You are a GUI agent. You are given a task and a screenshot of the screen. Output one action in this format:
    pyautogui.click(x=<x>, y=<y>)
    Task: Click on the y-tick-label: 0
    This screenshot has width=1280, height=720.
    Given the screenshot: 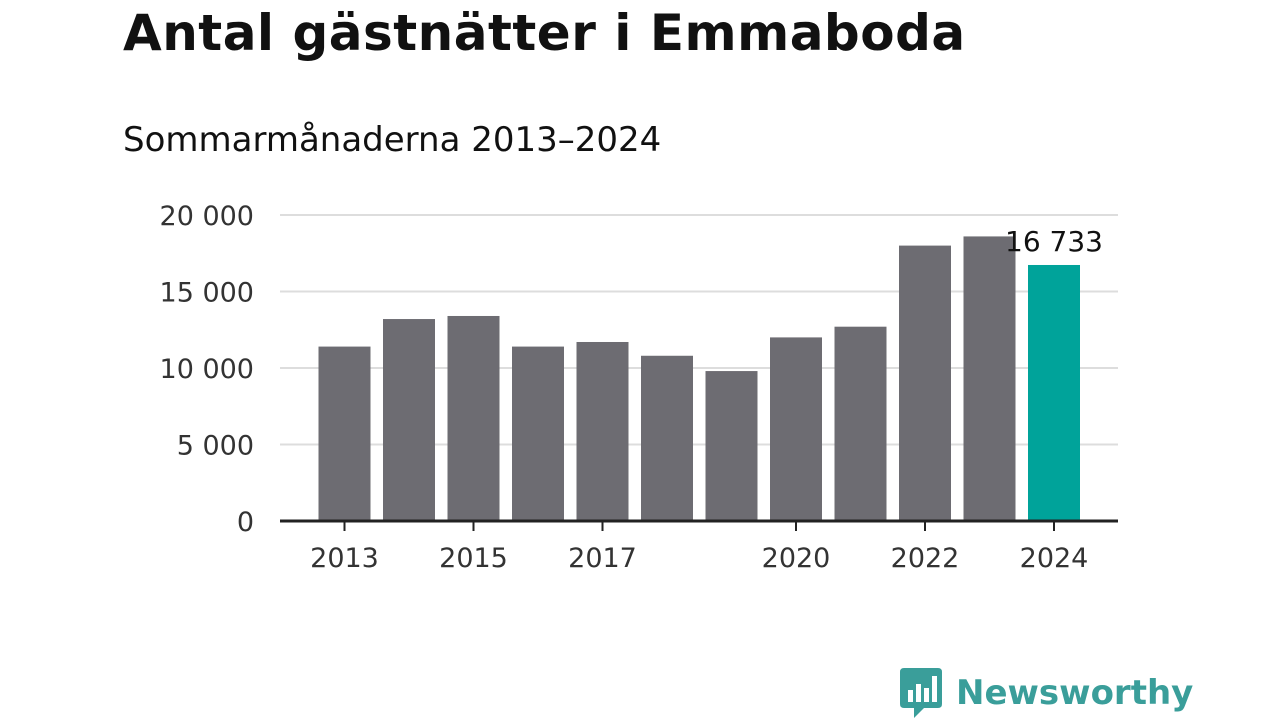 What is the action you would take?
    pyautogui.click(x=245, y=522)
    